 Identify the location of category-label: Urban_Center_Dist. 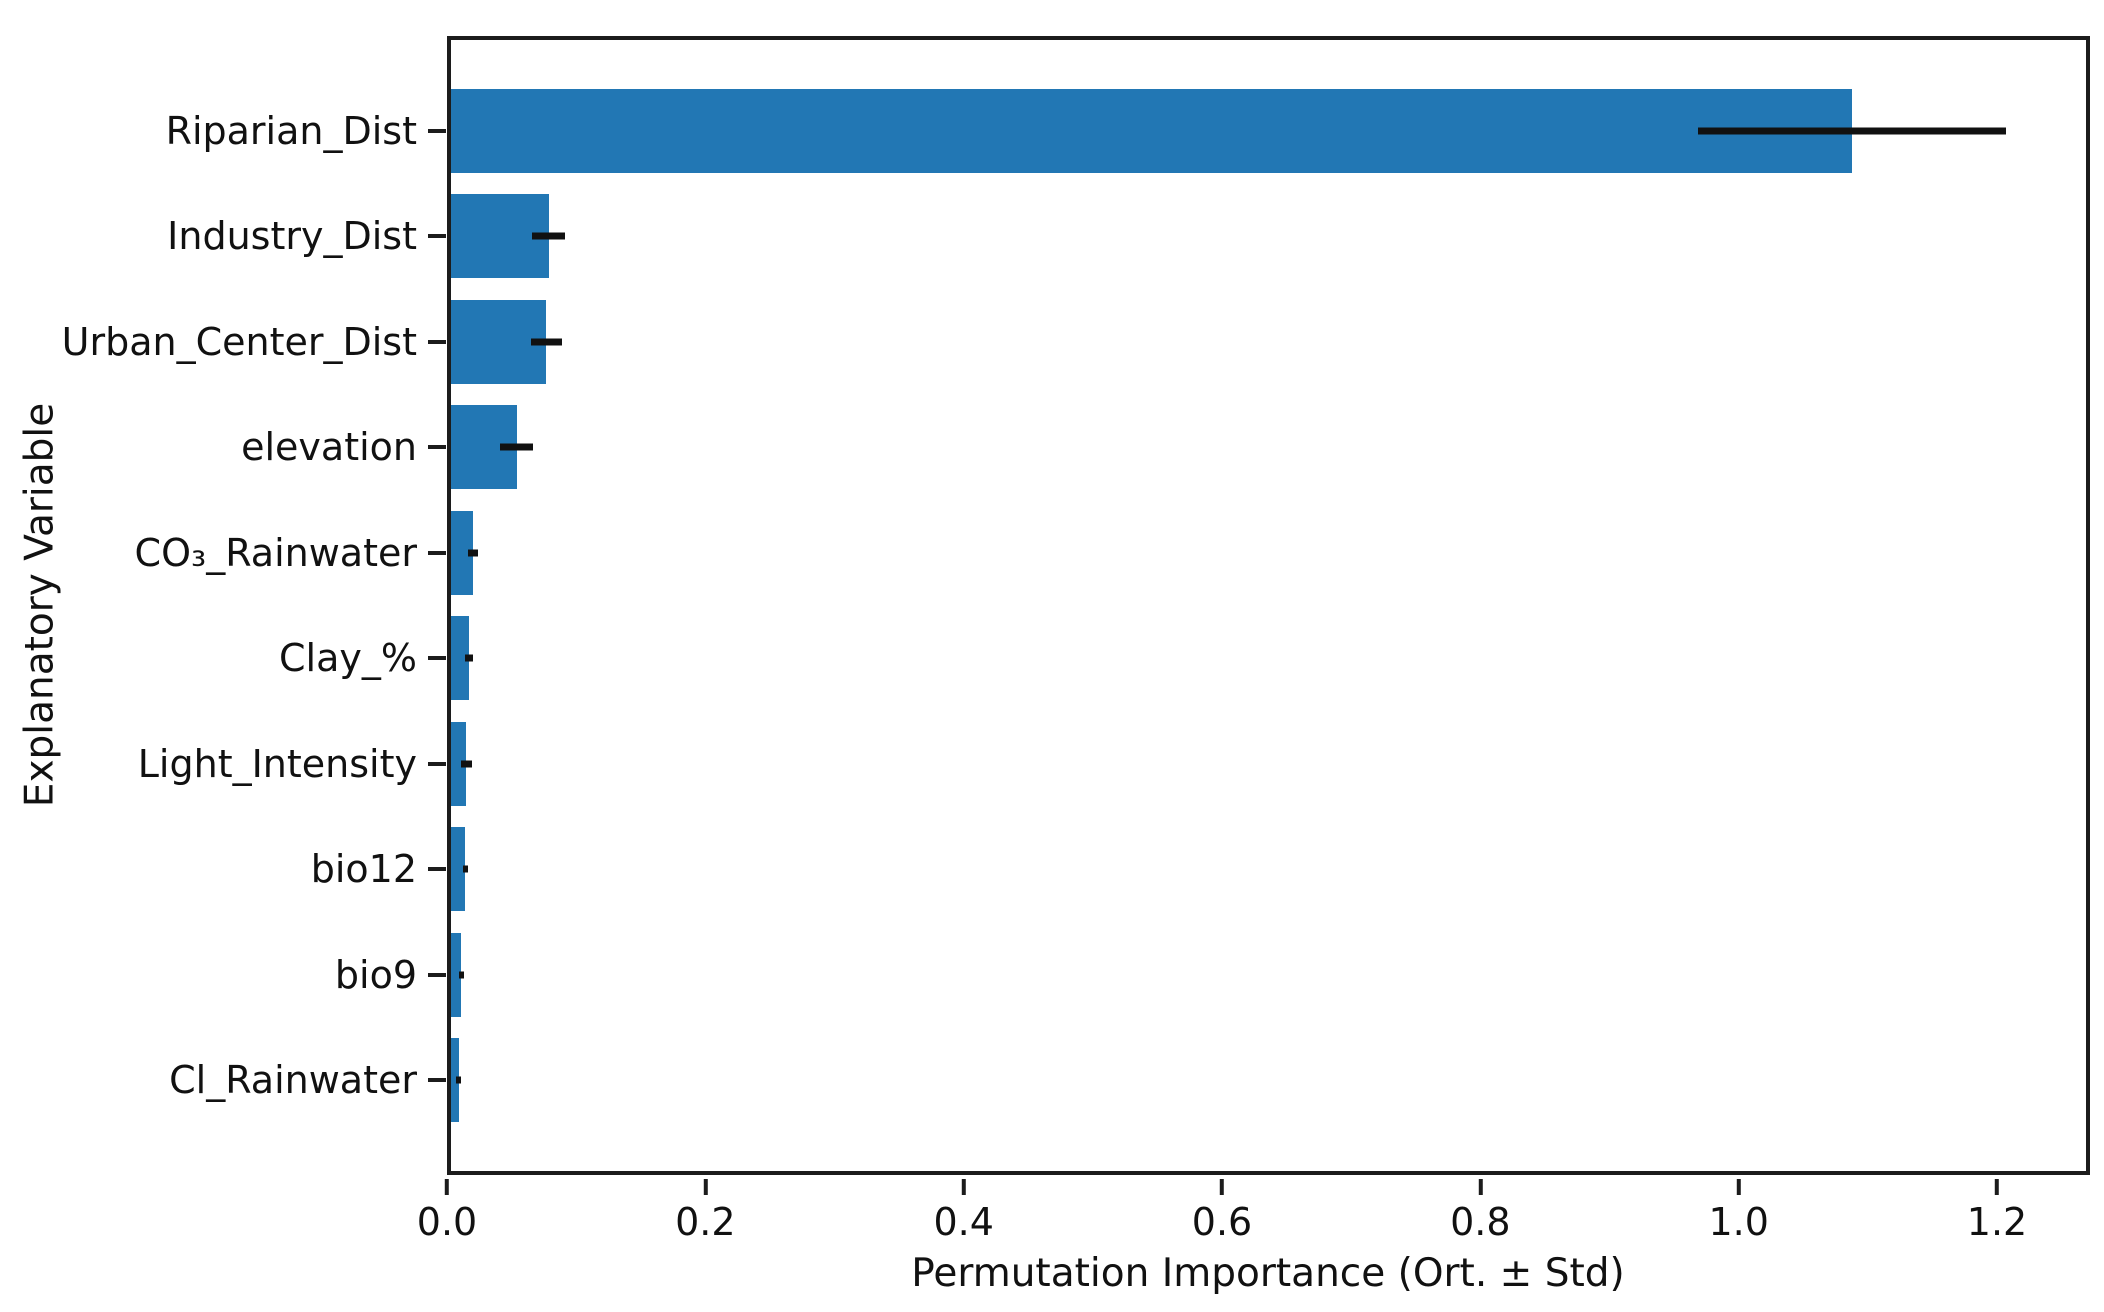
(239, 341).